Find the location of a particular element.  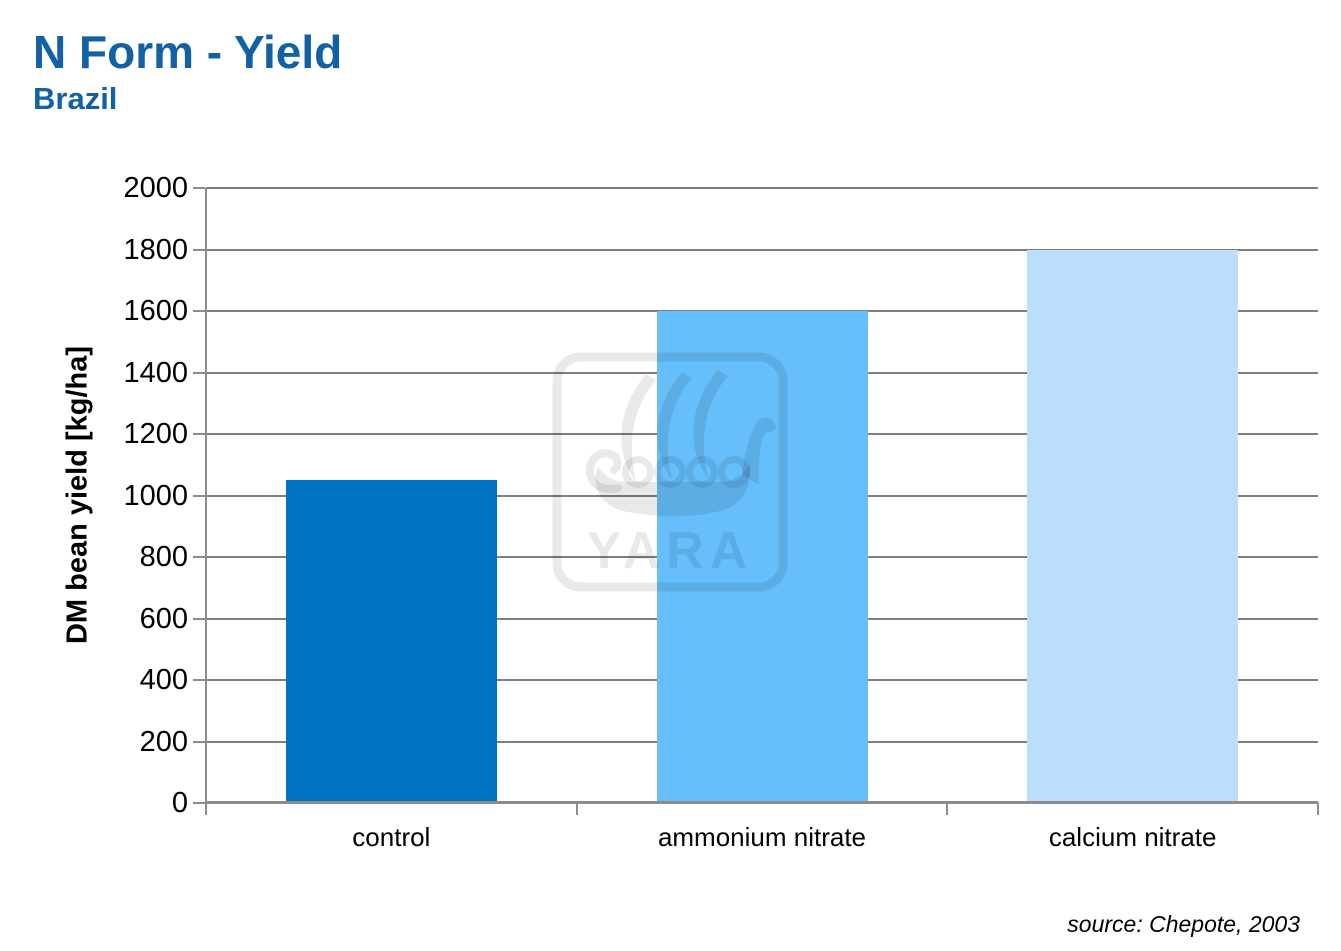

x-axis-label: calcium nitrate is located at coordinates (1132, 837).